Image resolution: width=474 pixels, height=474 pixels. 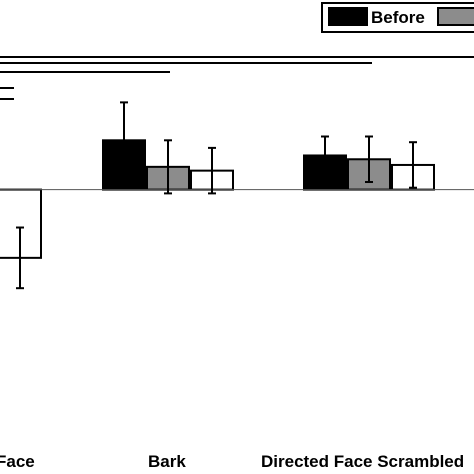 I want to click on category-label-directed-face-scrambled: Directed Face Scrambled, so click(x=362, y=461).